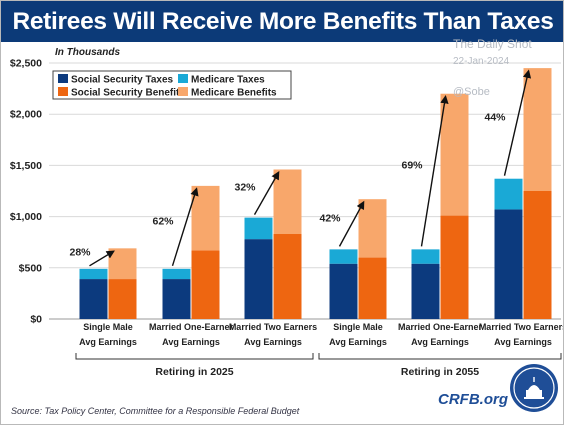 This screenshot has height=425, width=564. Describe the element at coordinates (122, 80) in the screenshot. I see `legend-label: Social Security Taxes` at that location.